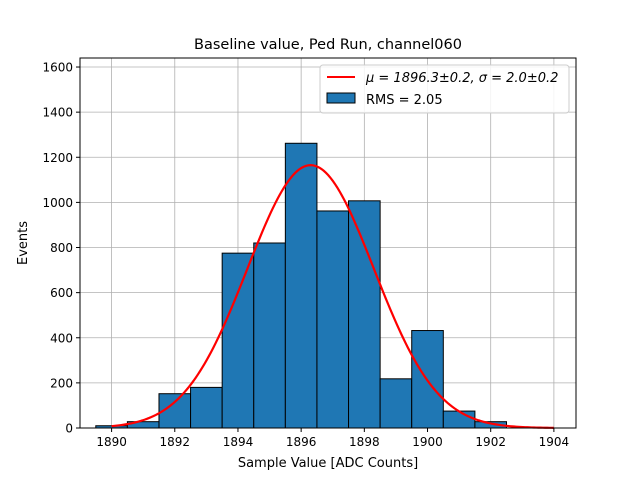 This screenshot has width=640, height=480. What do you see at coordinates (328, 463) in the screenshot?
I see `x-axis-label: Sample Value [ADC Counts]` at bounding box center [328, 463].